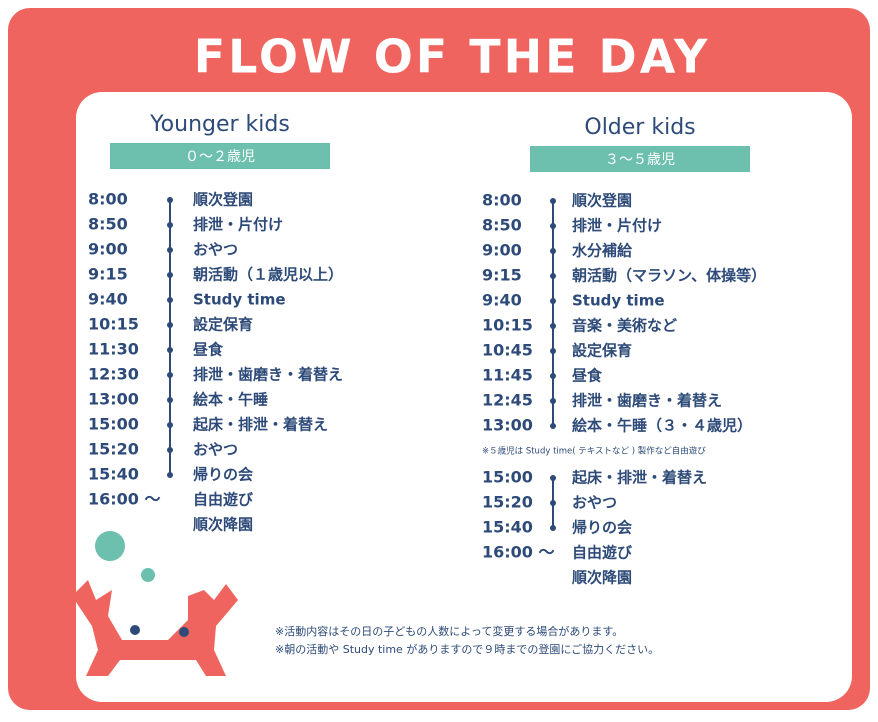 The width and height of the screenshot is (878, 722). Describe the element at coordinates (507, 375) in the screenshot. I see `time: 11:45` at that location.